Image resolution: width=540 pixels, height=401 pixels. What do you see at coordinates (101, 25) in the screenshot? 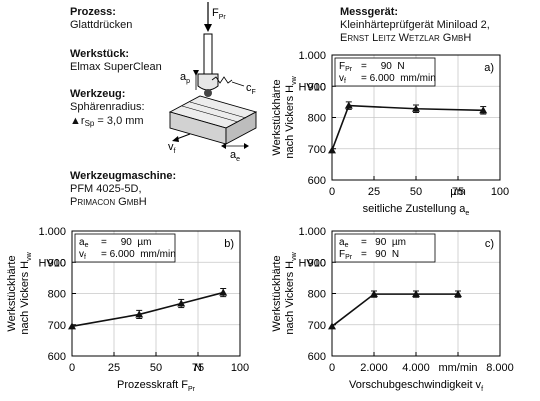
I see `prozess-value: Glattdrücken` at bounding box center [101, 25].